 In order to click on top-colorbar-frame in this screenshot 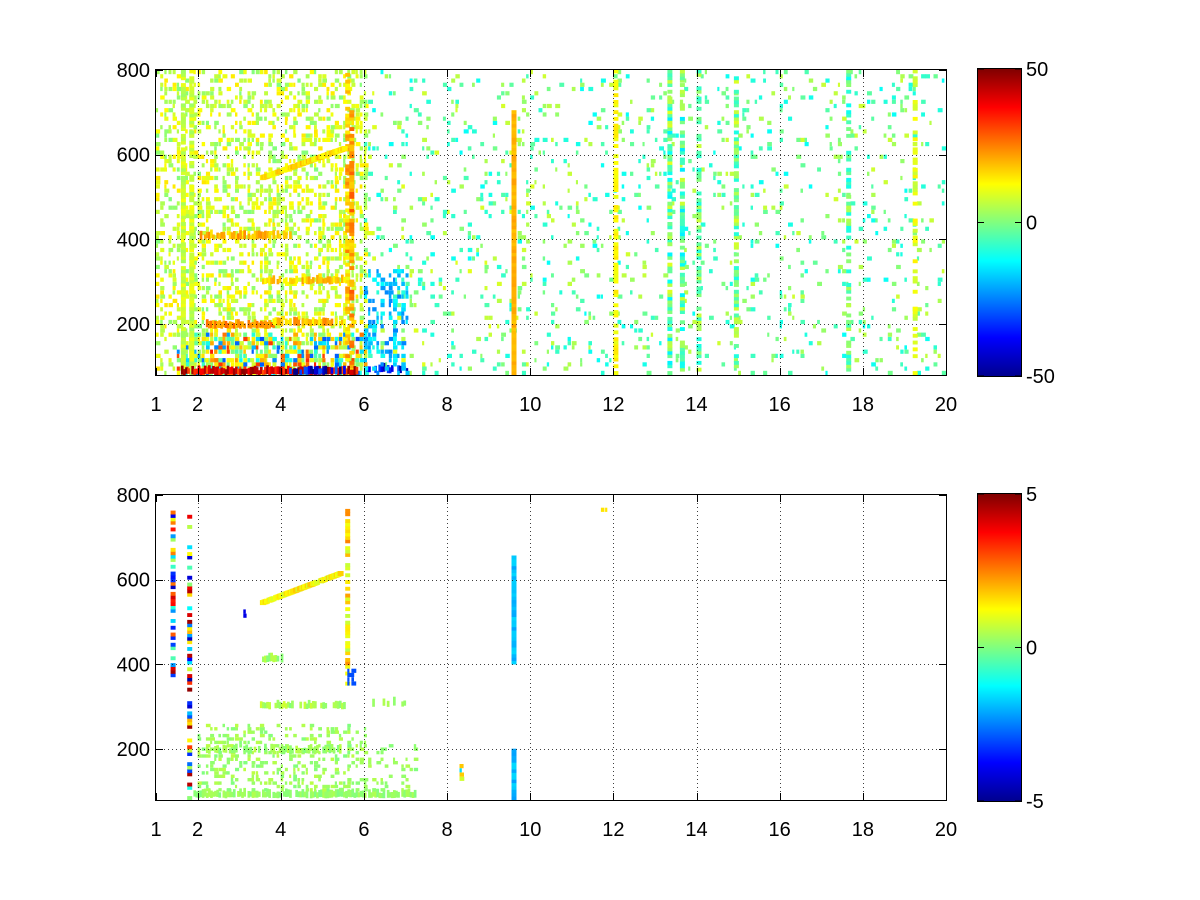, I will do `click(999, 222)`.